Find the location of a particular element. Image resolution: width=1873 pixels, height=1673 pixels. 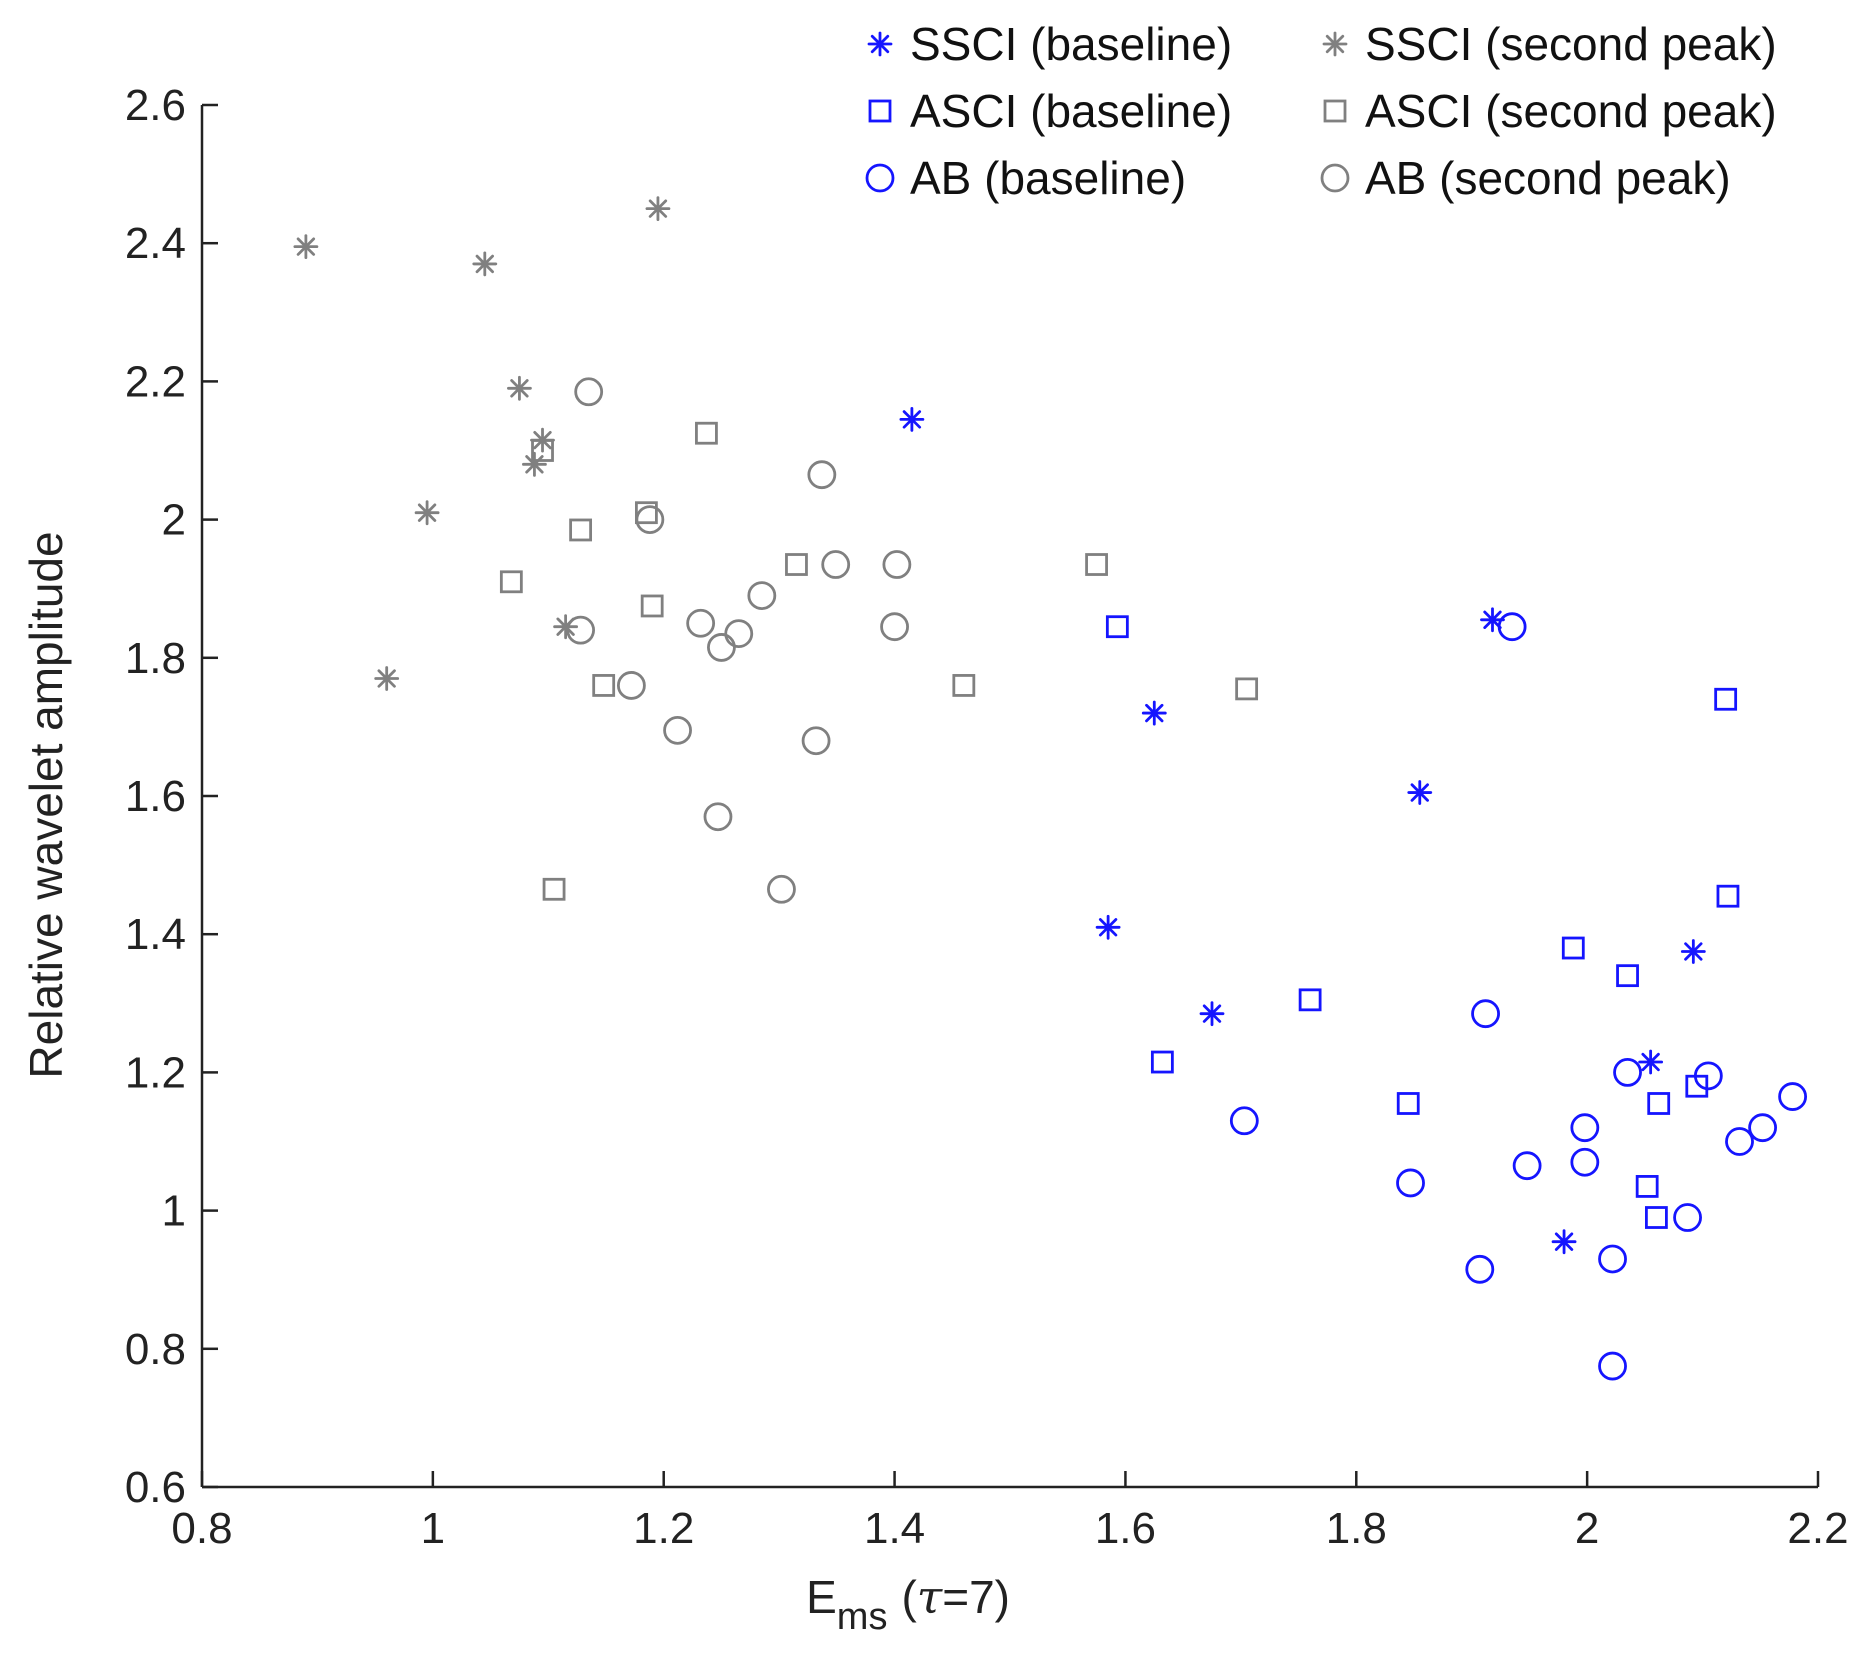

y-tick-label: 1.2 is located at coordinates (155, 1072).